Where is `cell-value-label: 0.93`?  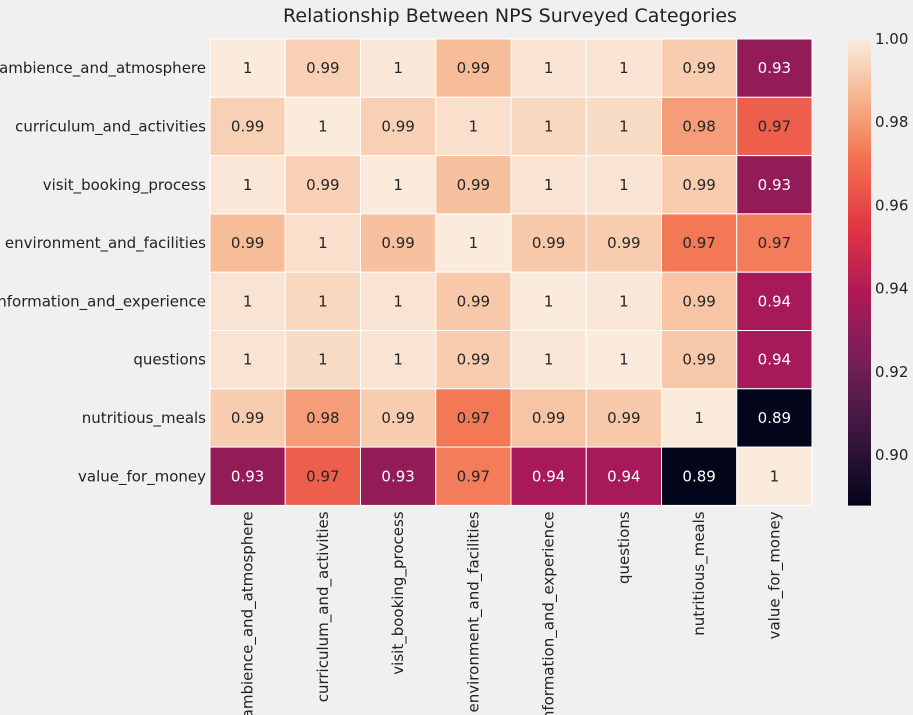
cell-value-label: 0.93 is located at coordinates (774, 68).